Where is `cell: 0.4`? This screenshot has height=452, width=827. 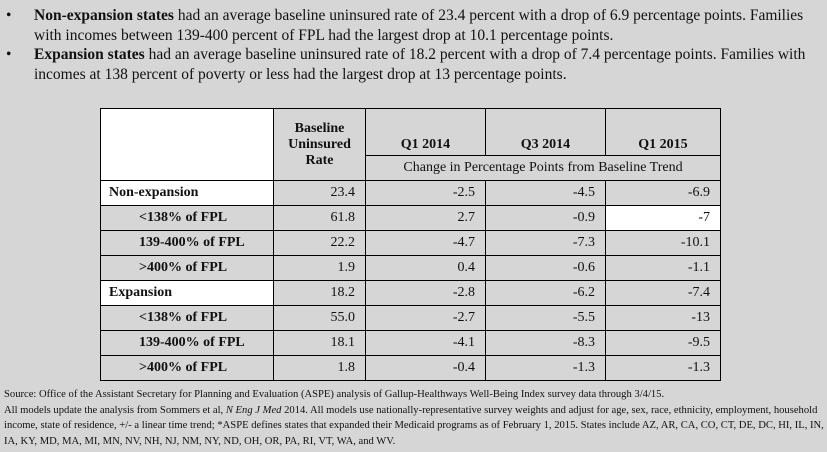 cell: 0.4 is located at coordinates (425, 268).